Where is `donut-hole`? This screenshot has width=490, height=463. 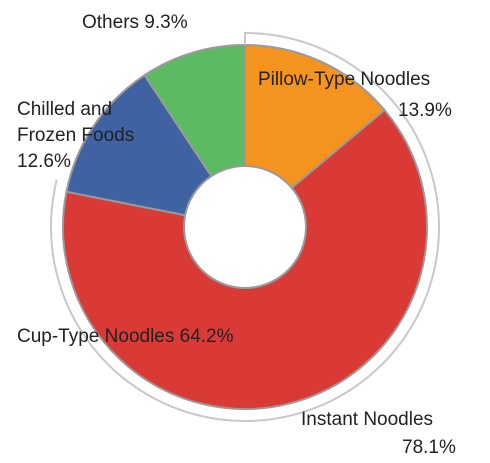 donut-hole is located at coordinates (245, 227).